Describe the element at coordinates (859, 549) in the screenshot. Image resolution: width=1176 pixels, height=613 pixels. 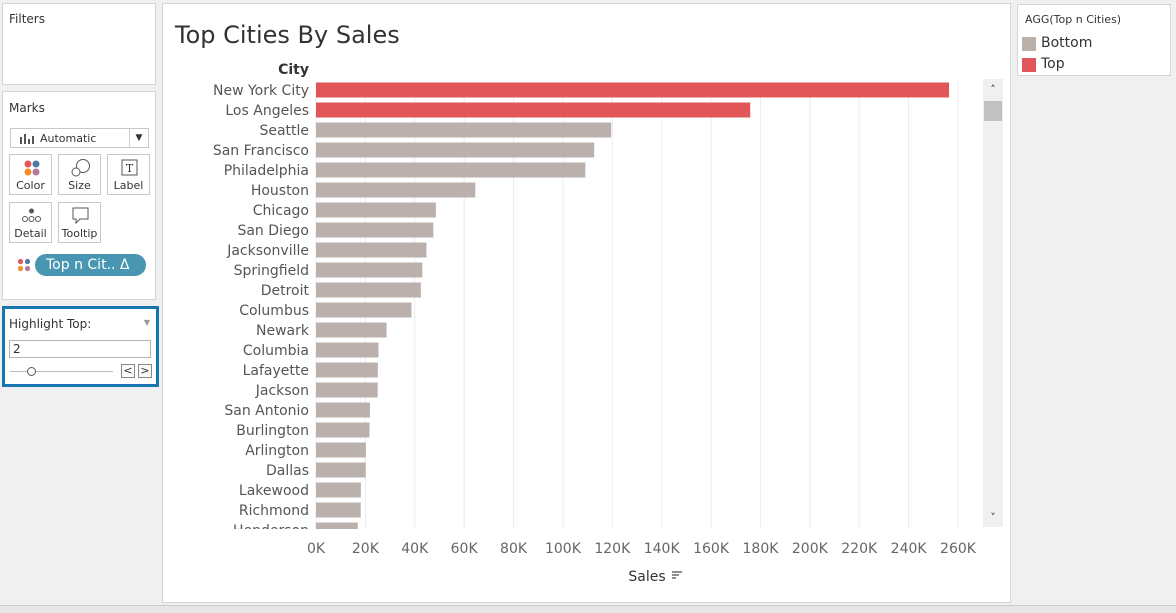
I see `x-tick-label: 220K` at that location.